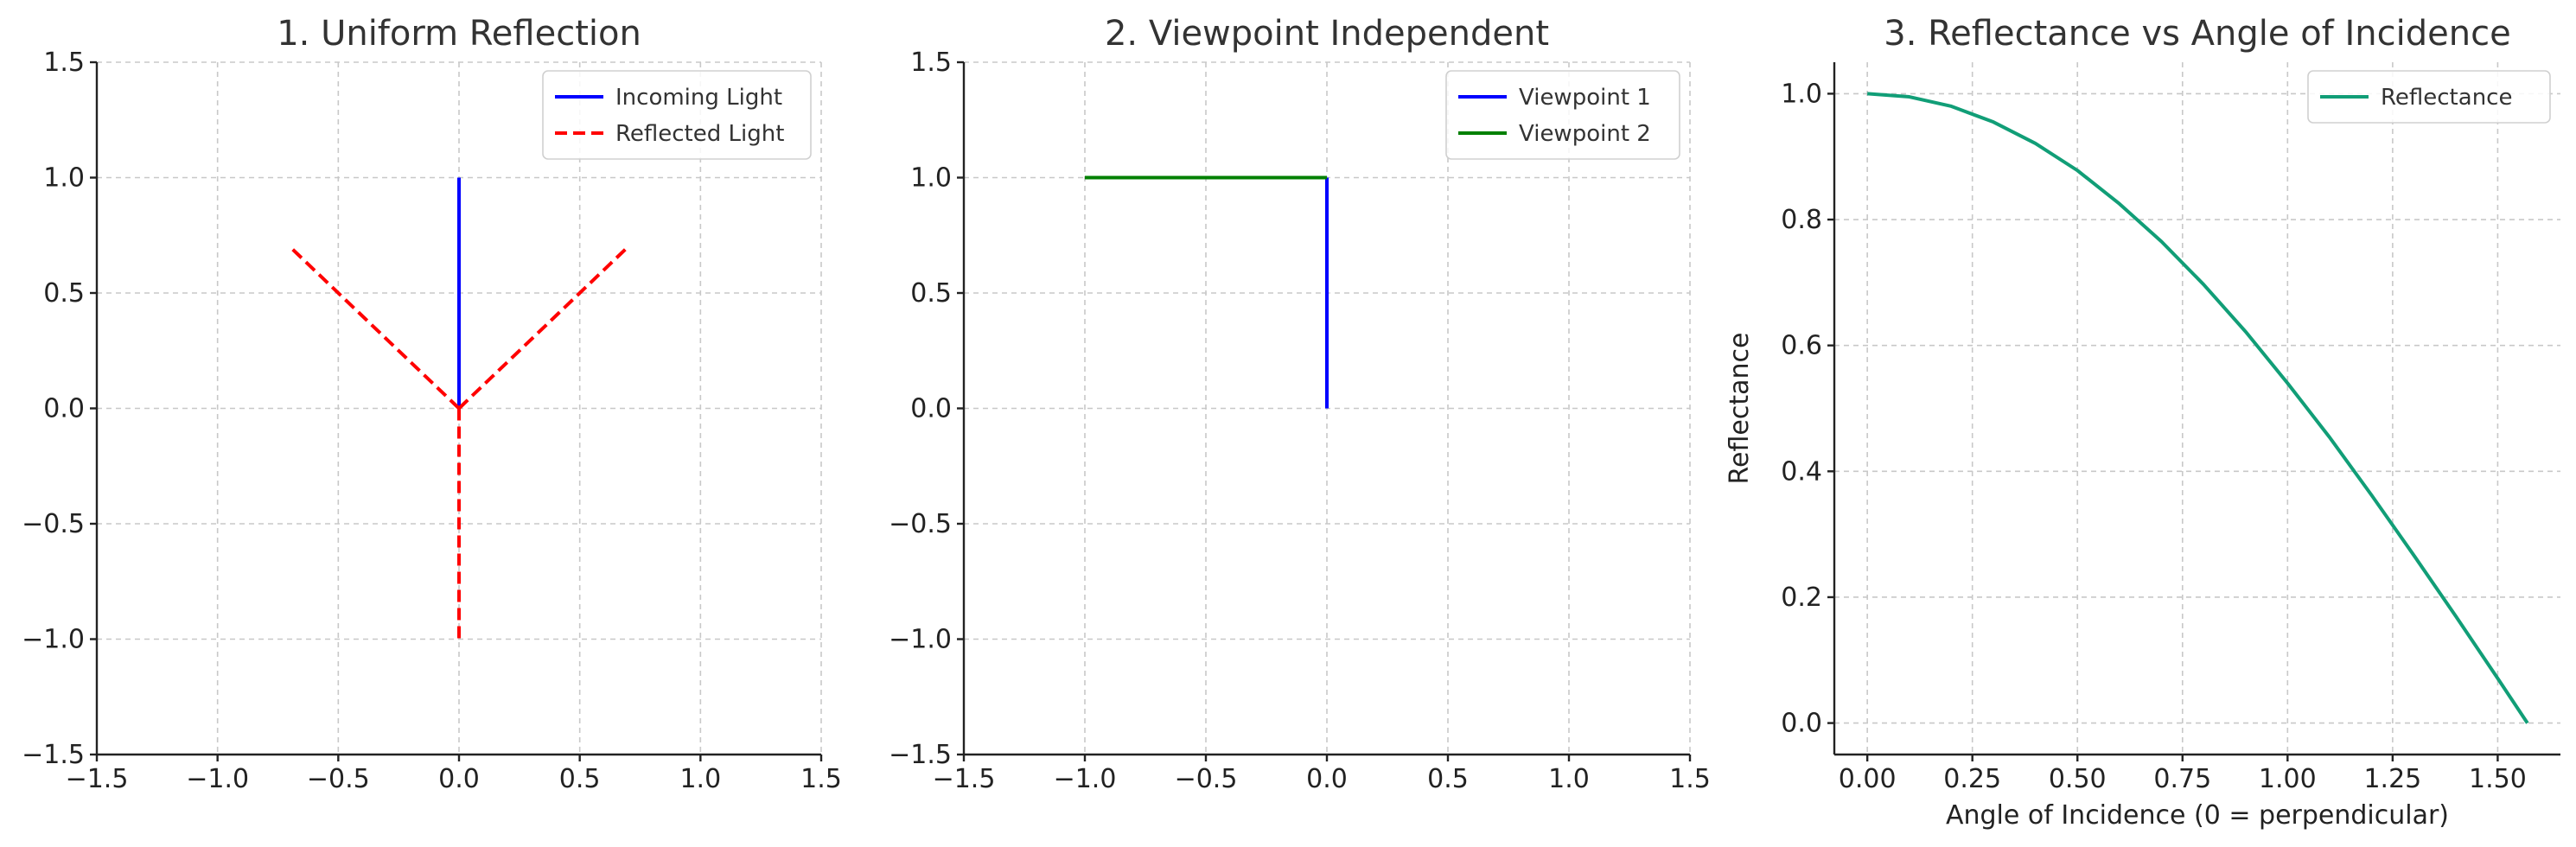  What do you see at coordinates (1801, 220) in the screenshot?
I see `y-tick-label: 0.8` at bounding box center [1801, 220].